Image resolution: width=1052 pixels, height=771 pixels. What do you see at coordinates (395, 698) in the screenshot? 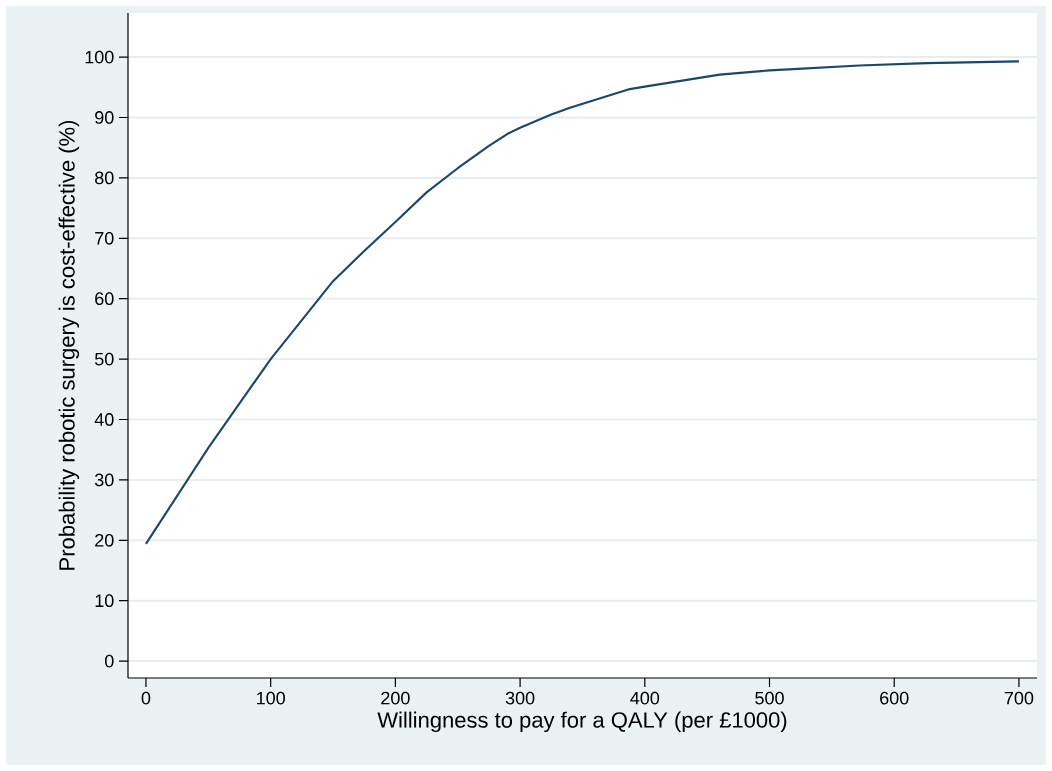
I see `x-tick-label: 200` at bounding box center [395, 698].